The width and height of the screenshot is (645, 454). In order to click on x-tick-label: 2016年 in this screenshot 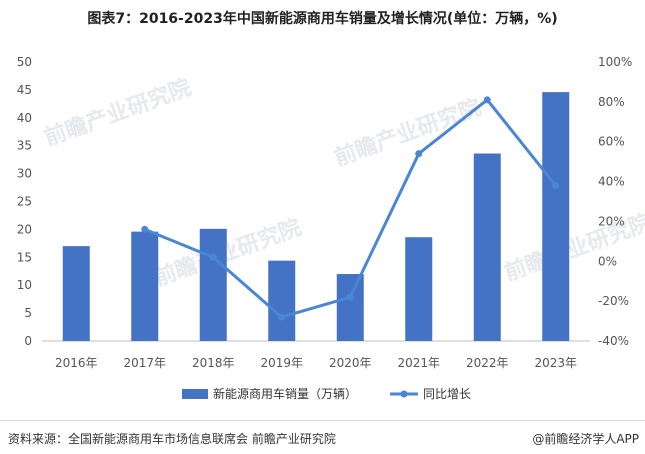, I will do `click(76, 363)`.